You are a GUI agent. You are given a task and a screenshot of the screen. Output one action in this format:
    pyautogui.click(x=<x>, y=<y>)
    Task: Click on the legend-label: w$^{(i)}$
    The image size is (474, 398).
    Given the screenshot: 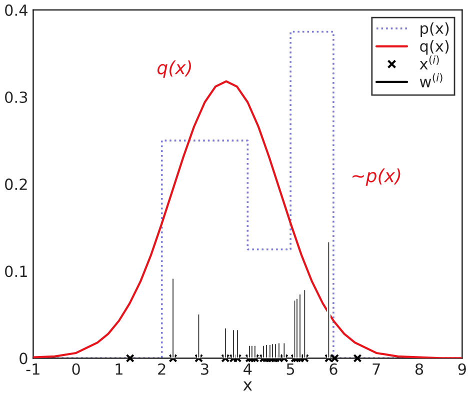 What is the action you would take?
    pyautogui.click(x=431, y=80)
    